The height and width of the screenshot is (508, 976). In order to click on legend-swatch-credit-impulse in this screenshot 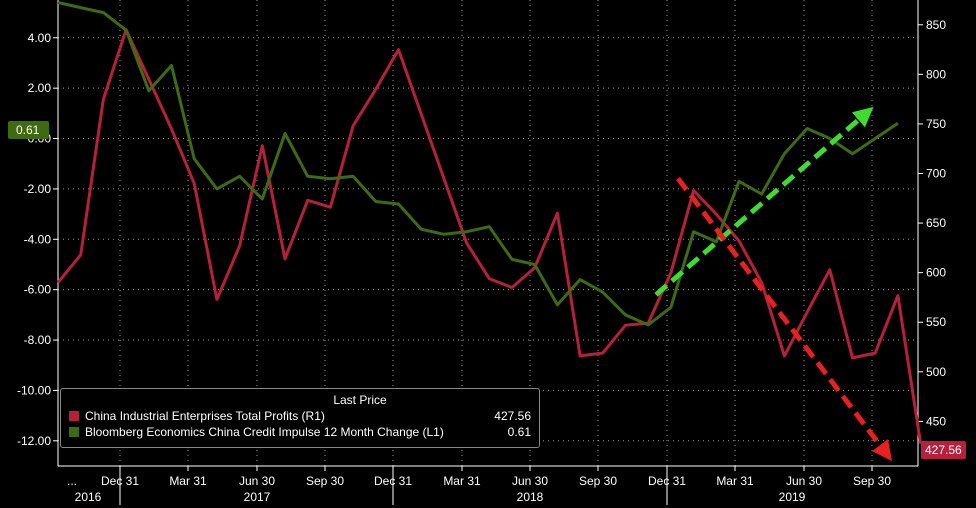, I will do `click(74, 432)`.